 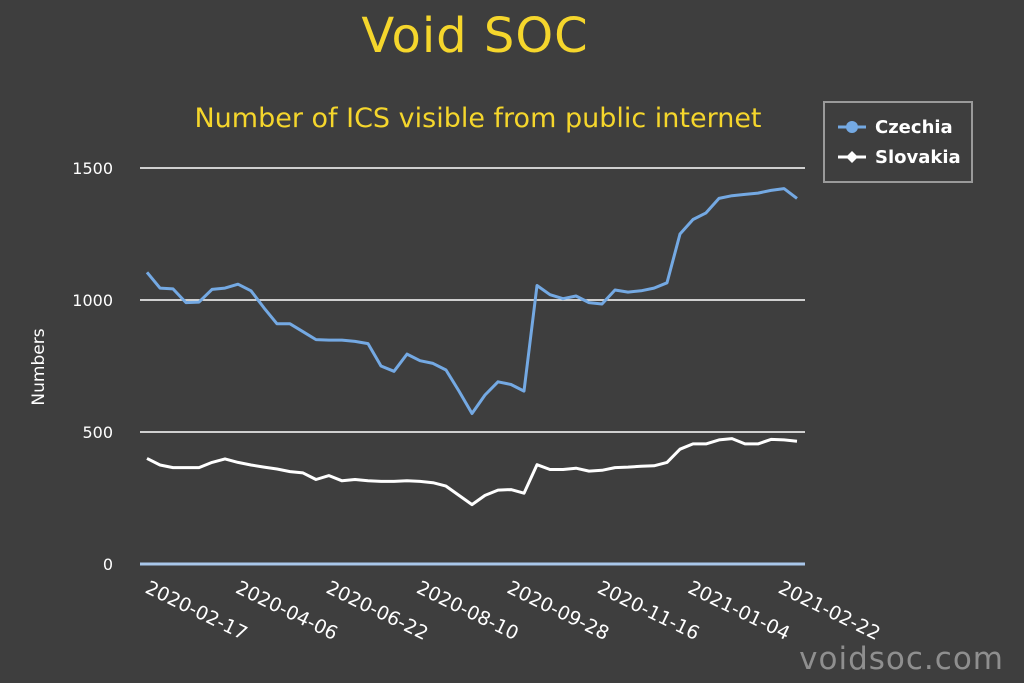 What do you see at coordinates (92, 300) in the screenshot?
I see `y-tick-label: 1000` at bounding box center [92, 300].